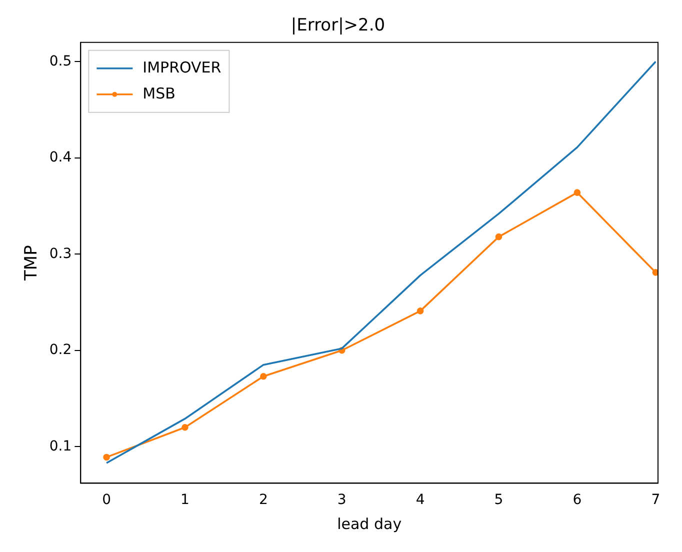  Describe the element at coordinates (420, 500) in the screenshot. I see `x-tick-label: 4` at that location.